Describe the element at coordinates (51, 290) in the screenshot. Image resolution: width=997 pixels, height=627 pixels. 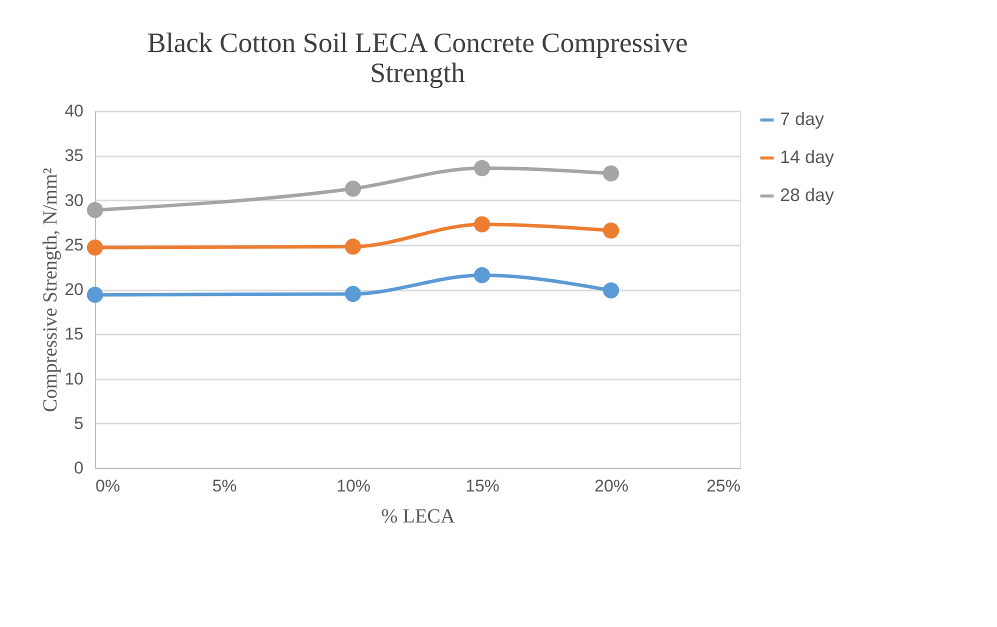
I see `y-axis-title: Compressive Strength, N/mm²` at that location.